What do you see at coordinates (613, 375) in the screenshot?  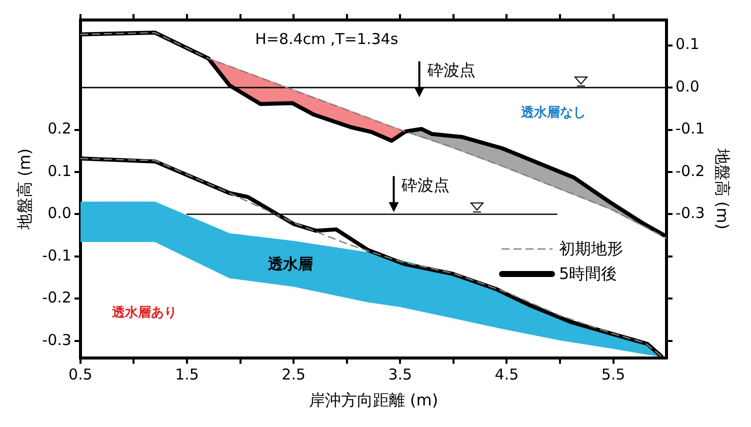 I see `x-tick-label: 5.5` at bounding box center [613, 375].